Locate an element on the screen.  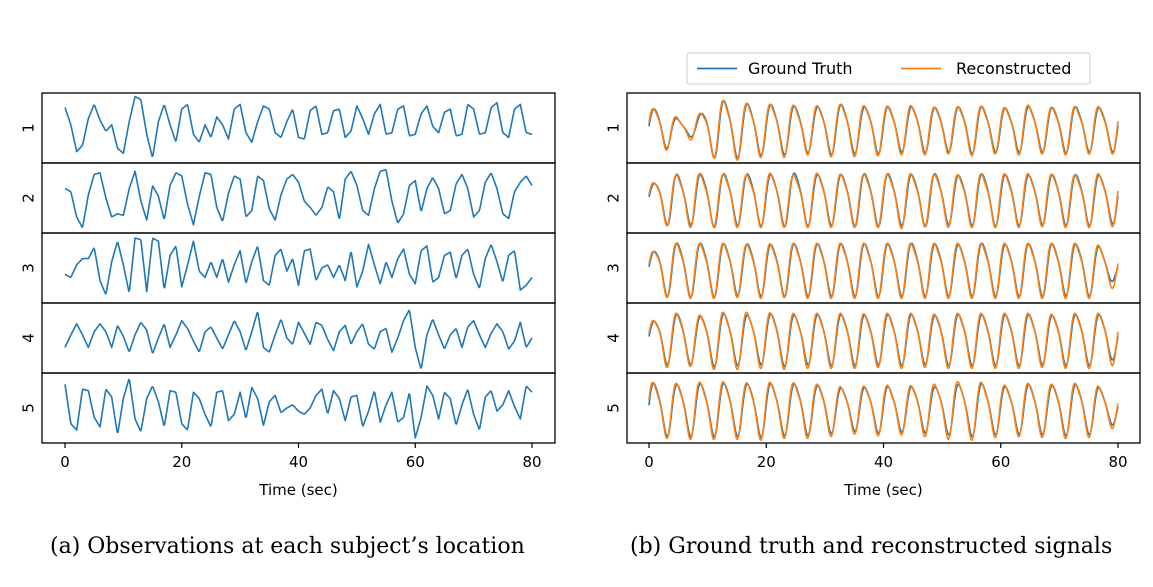
legend-reconstructed-label: Reconstructed is located at coordinates (1013, 68).